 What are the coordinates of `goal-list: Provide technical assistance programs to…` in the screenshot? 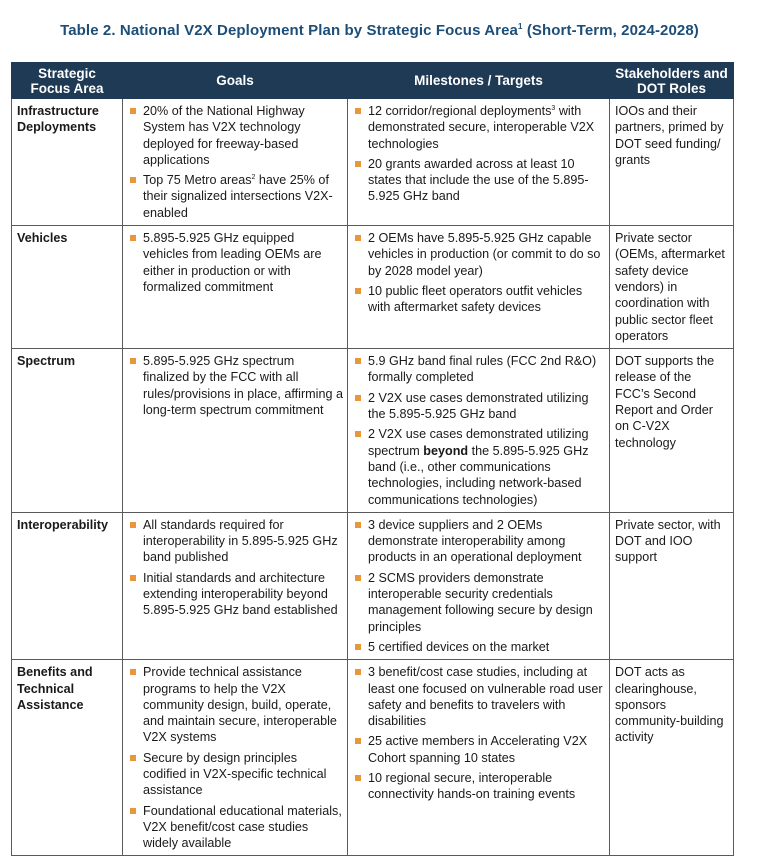 It's located at (235, 757).